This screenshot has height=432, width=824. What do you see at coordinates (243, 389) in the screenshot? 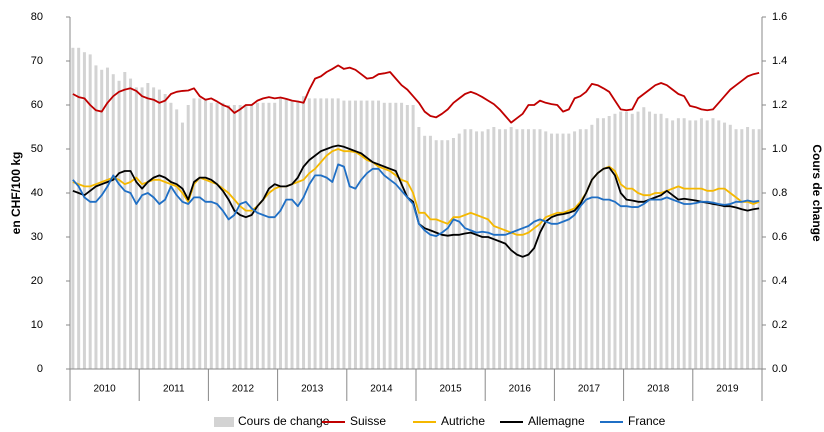
I see `x-tick-label: 2012` at bounding box center [243, 389].